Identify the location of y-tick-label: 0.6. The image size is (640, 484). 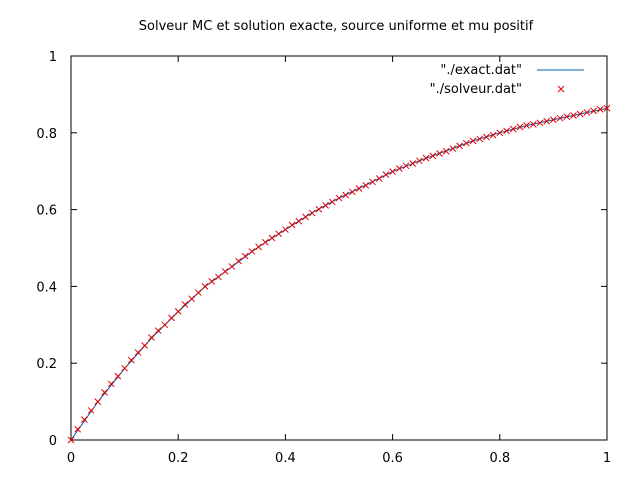
(46, 211).